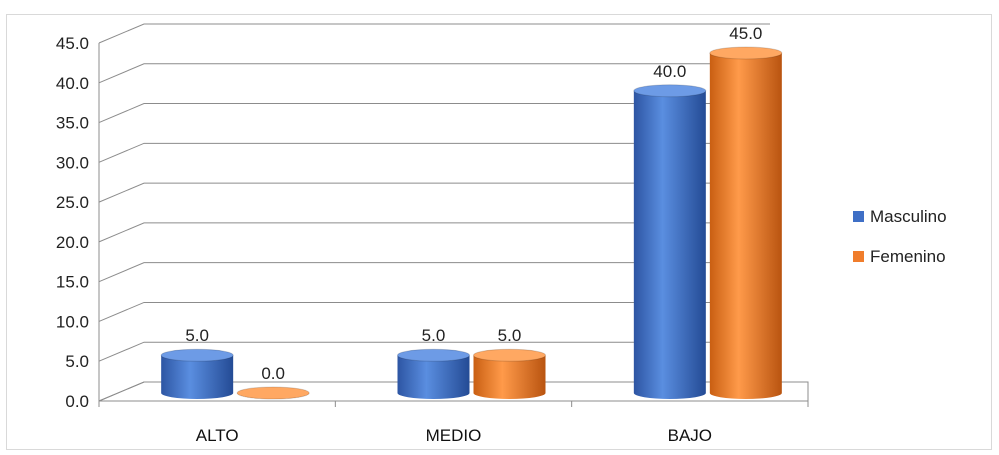 This screenshot has height=455, width=999. What do you see at coordinates (77, 361) in the screenshot?
I see `y-tick-label: 5.0` at bounding box center [77, 361].